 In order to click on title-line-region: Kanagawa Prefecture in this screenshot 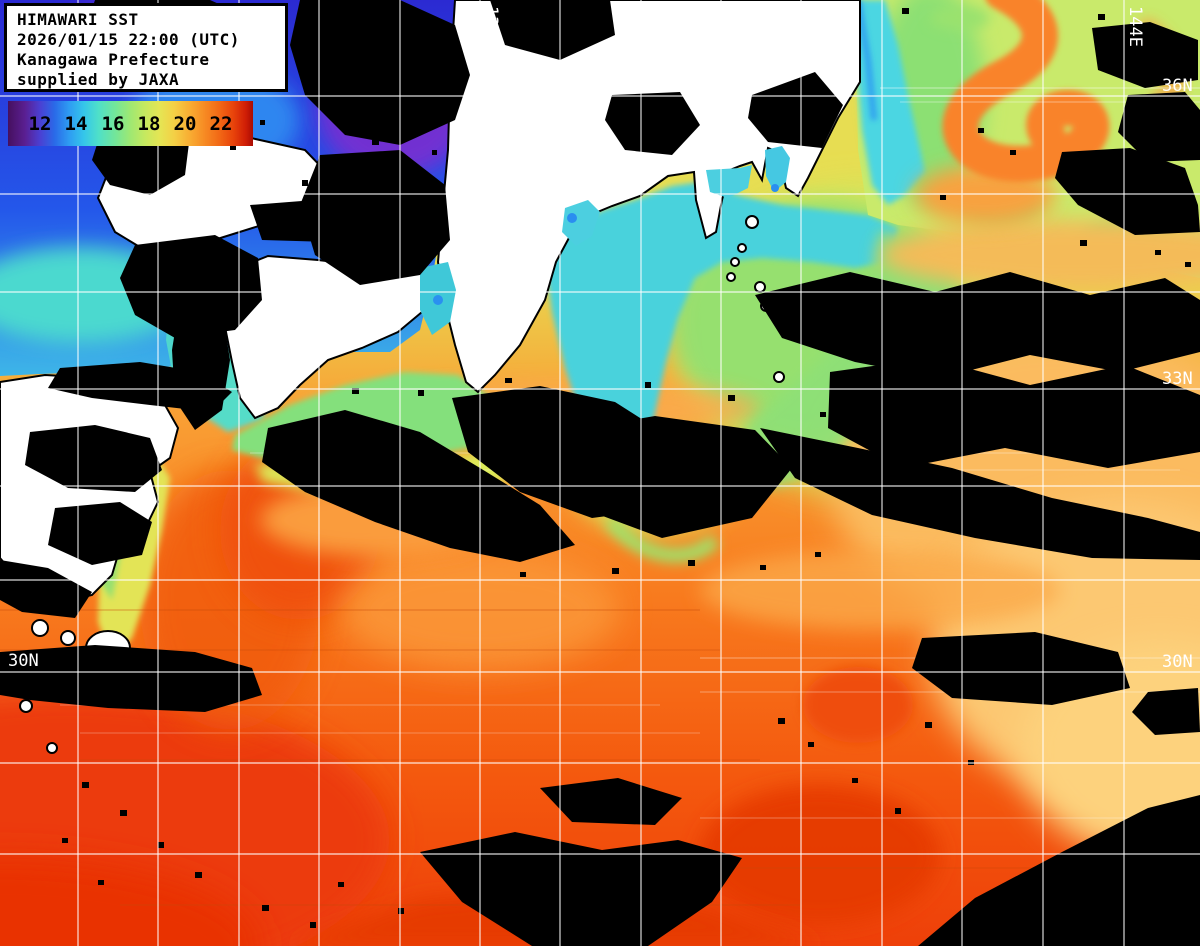, I will do `click(113, 59)`.